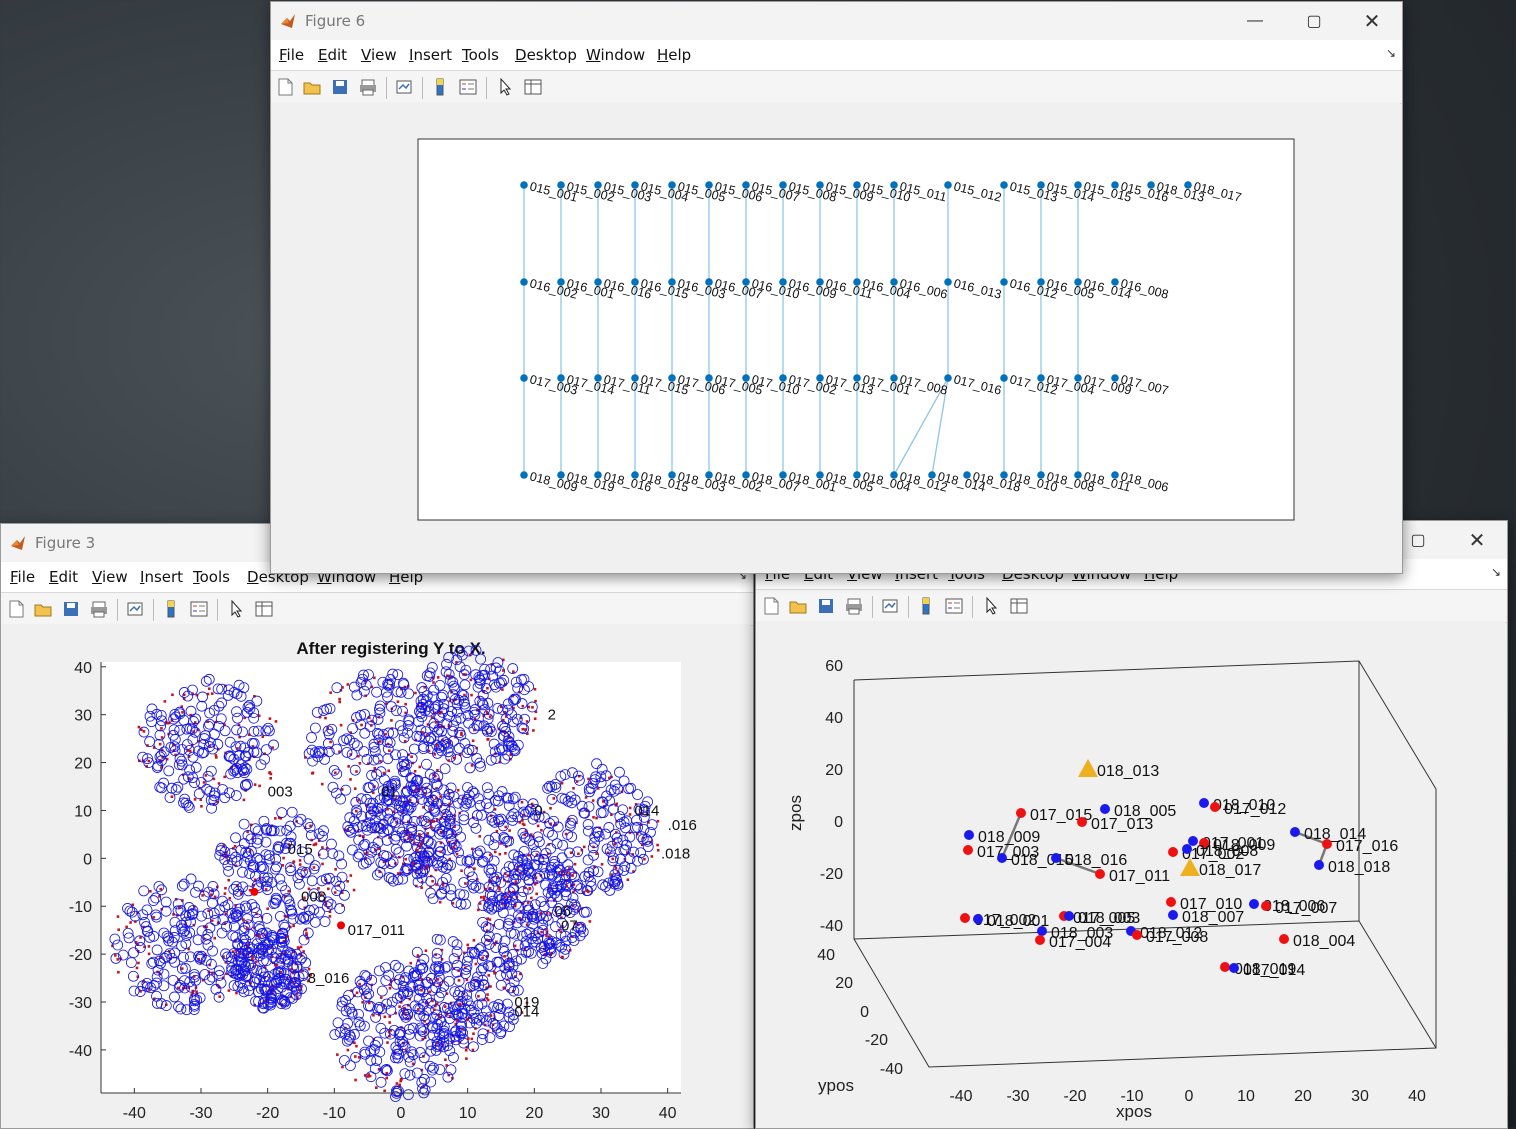 The height and width of the screenshot is (1129, 1516). I want to click on point-label: 017_004, so click(1080, 942).